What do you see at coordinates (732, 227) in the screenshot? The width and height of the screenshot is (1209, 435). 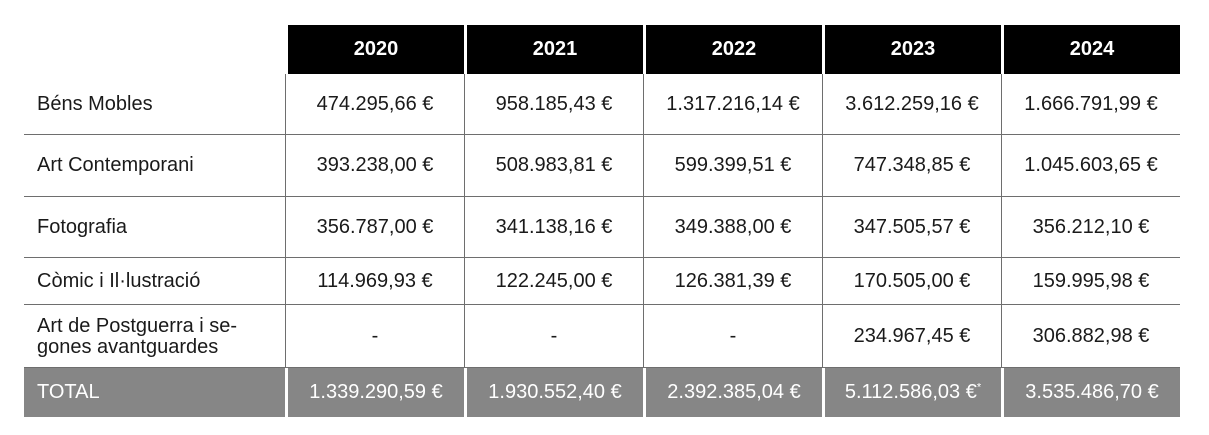 I see `table-cell: 349.388,00 €` at bounding box center [732, 227].